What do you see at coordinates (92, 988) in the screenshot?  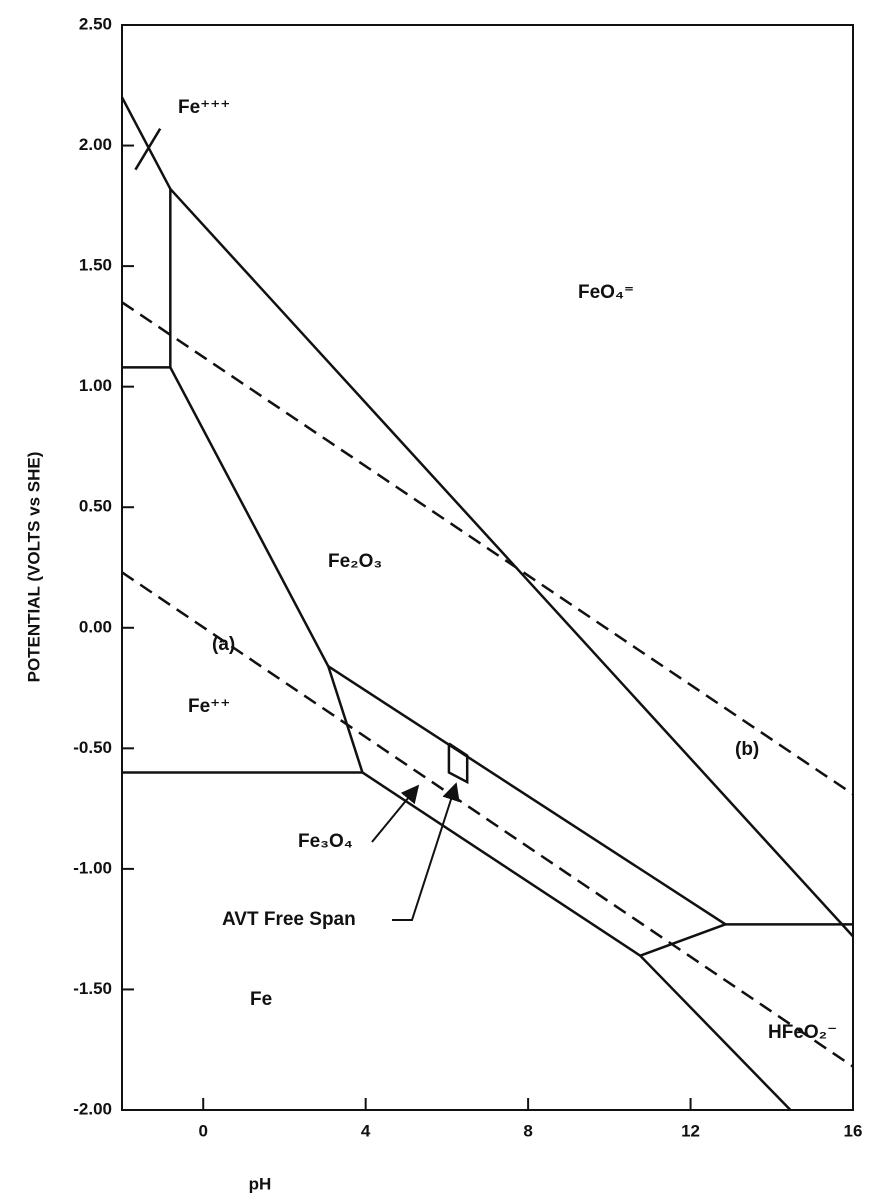 I see `y-tick-label: -1.50` at bounding box center [92, 988].